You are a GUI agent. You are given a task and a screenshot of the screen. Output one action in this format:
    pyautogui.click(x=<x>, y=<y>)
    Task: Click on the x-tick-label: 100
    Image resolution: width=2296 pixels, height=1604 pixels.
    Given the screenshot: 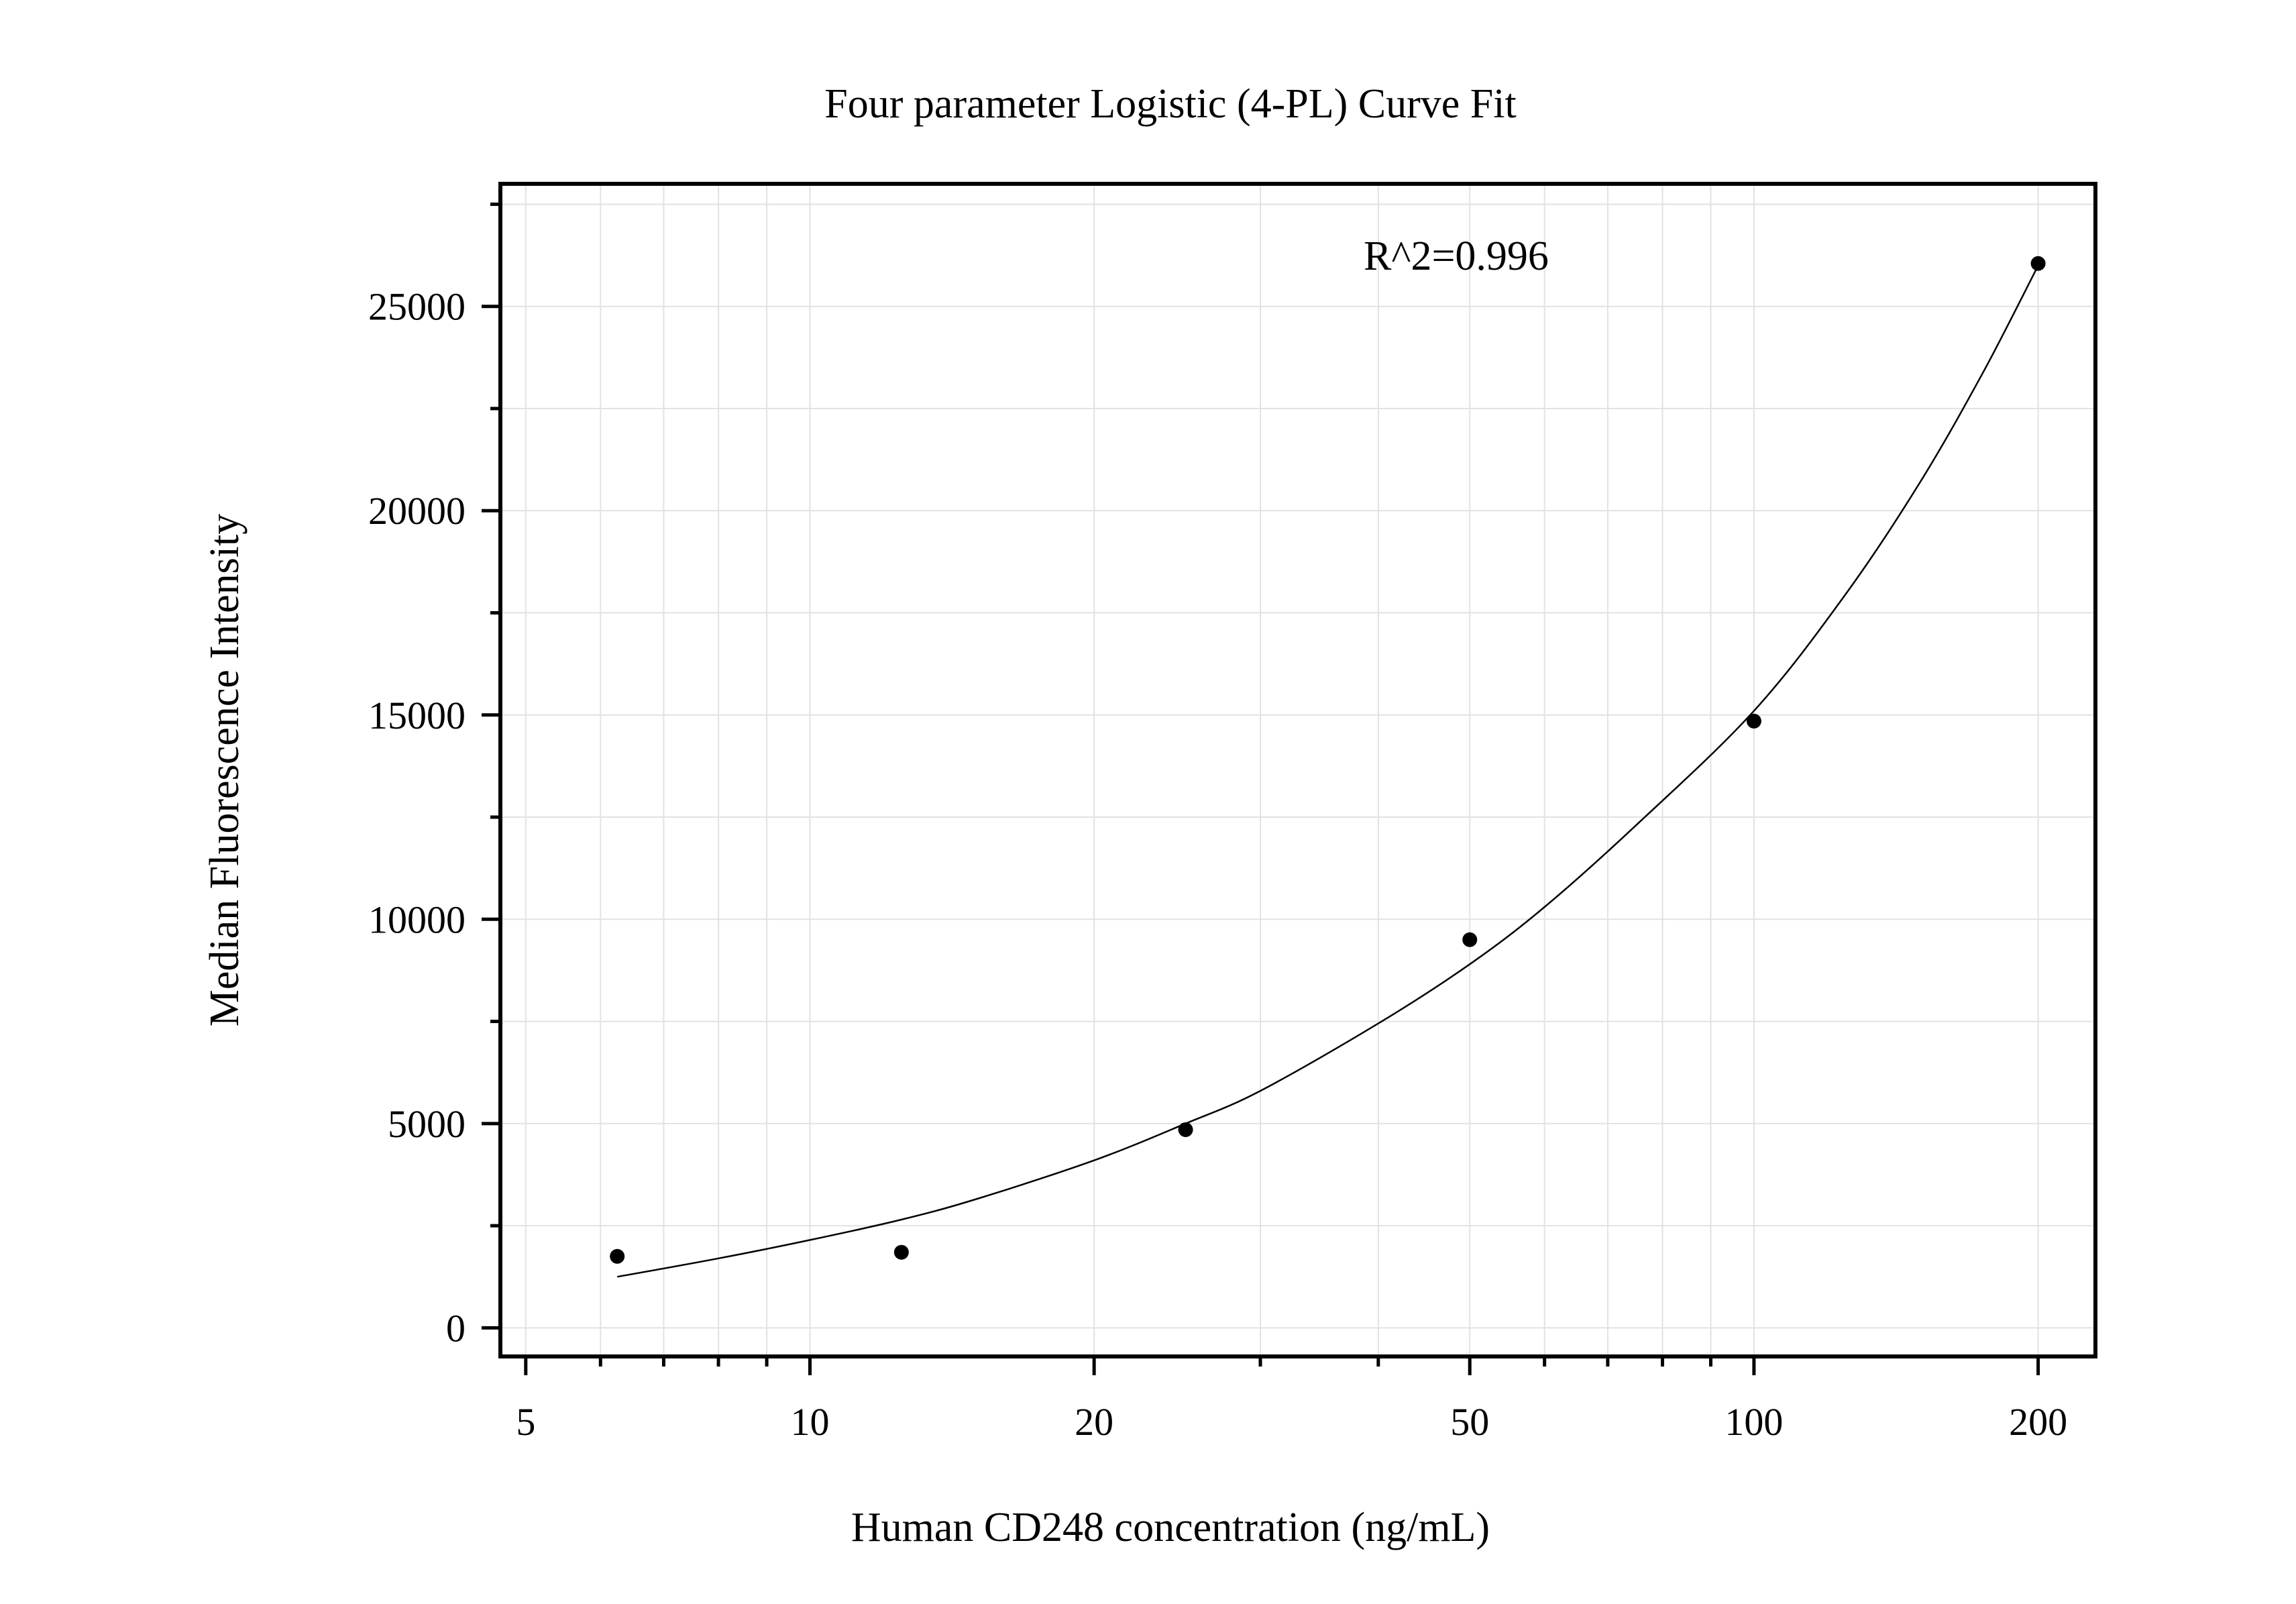 What is the action you would take?
    pyautogui.click(x=1754, y=1422)
    